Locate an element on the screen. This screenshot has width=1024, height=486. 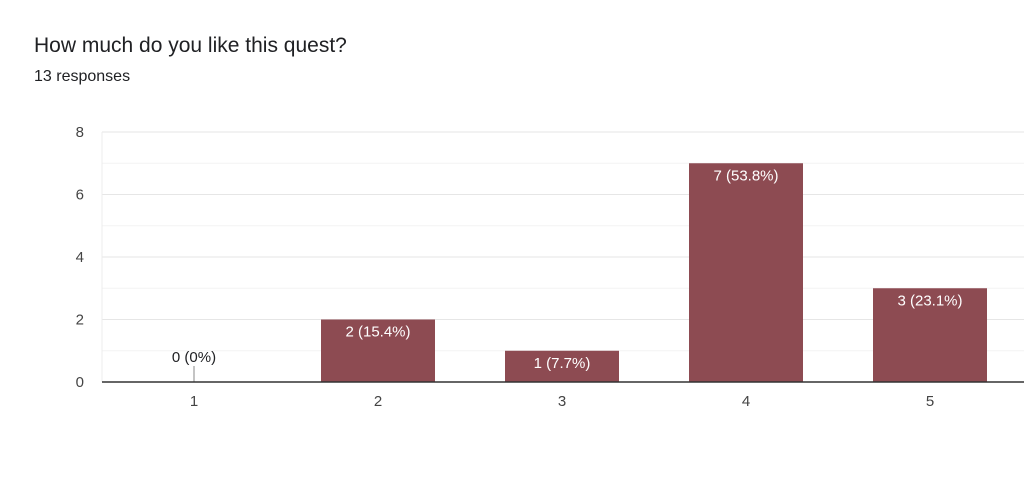
response-count: 13 responses is located at coordinates (82, 76).